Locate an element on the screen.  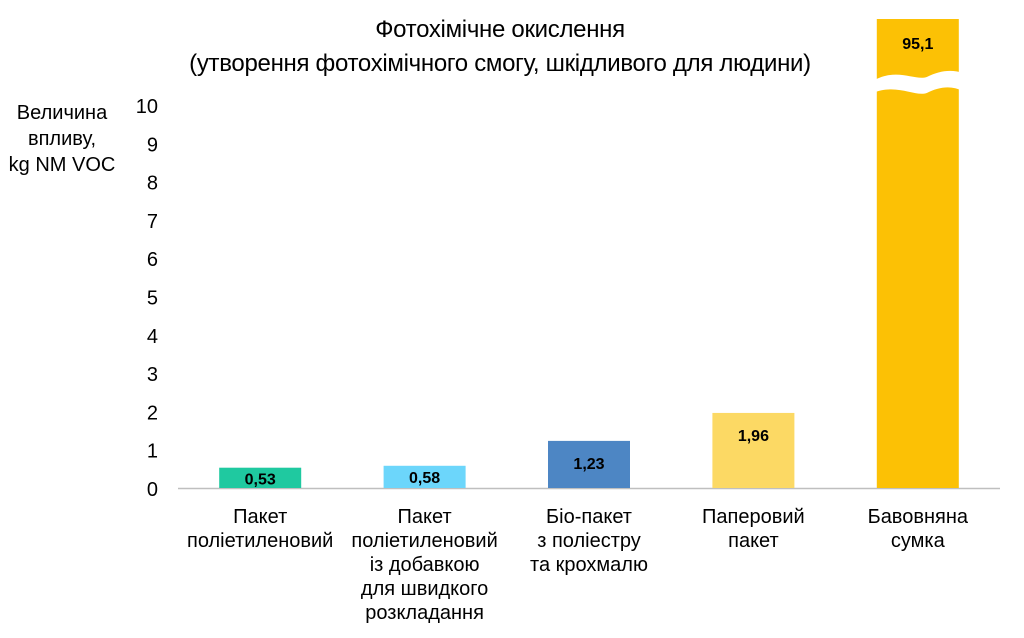
axis-break-mark is located at coordinates (917, 82).